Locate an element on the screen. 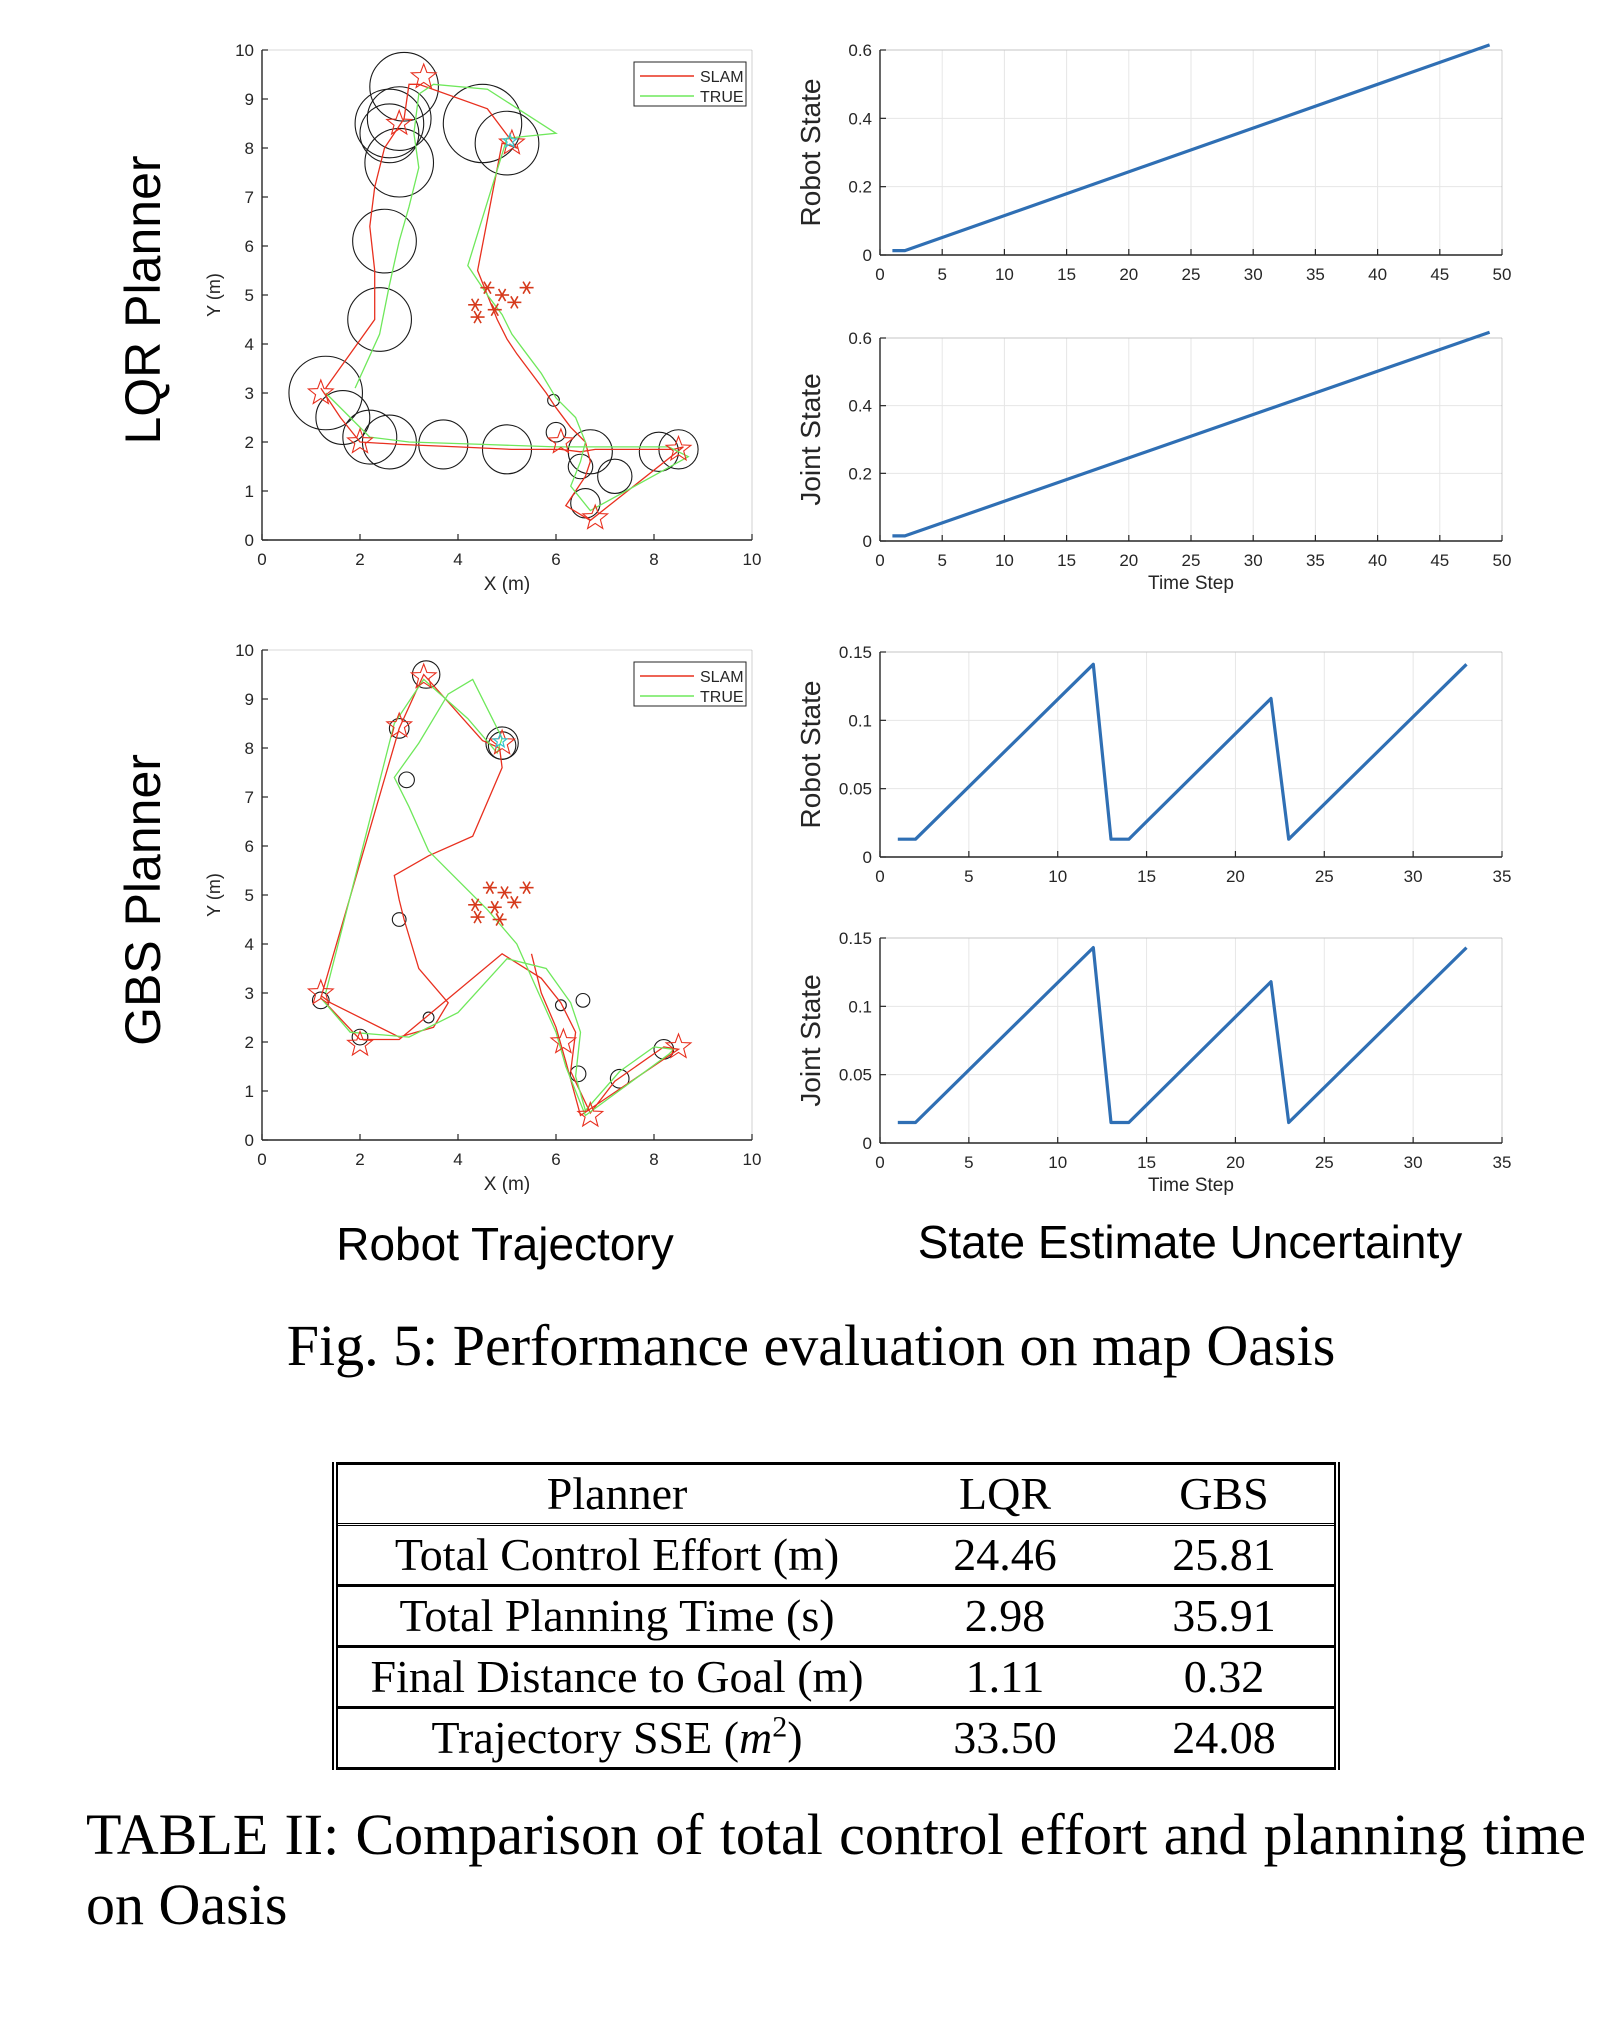 The height and width of the screenshot is (2024, 1622). legend-label-true: TRUE is located at coordinates (722, 97).